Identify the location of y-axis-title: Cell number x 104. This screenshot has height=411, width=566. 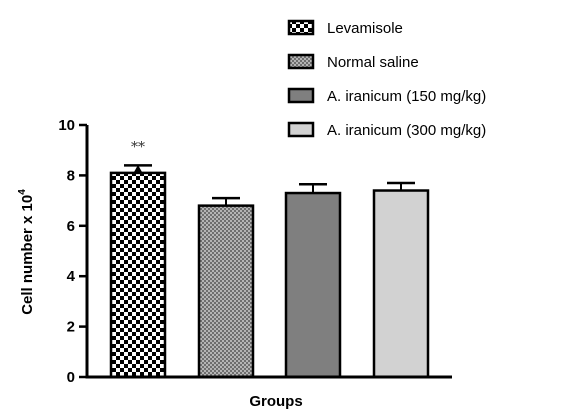
(26, 252).